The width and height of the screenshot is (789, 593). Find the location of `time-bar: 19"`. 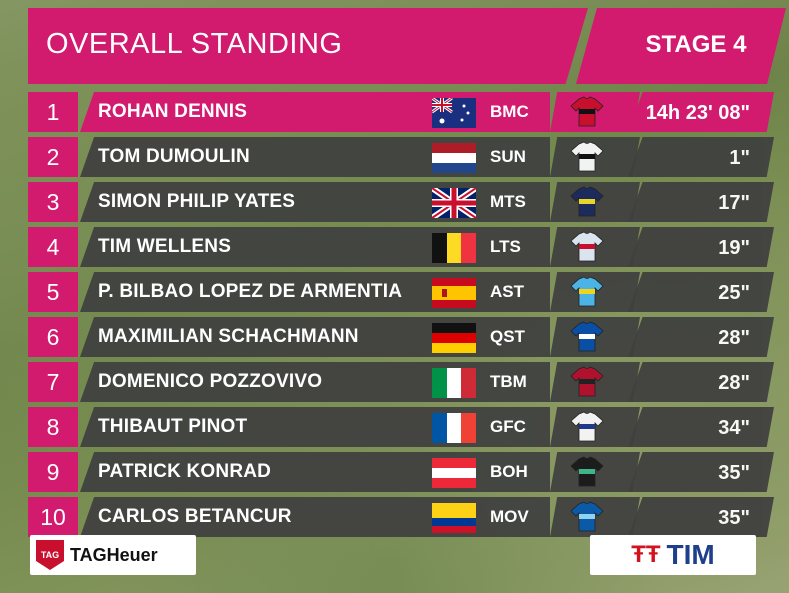

time-bar: 19" is located at coordinates (701, 247).